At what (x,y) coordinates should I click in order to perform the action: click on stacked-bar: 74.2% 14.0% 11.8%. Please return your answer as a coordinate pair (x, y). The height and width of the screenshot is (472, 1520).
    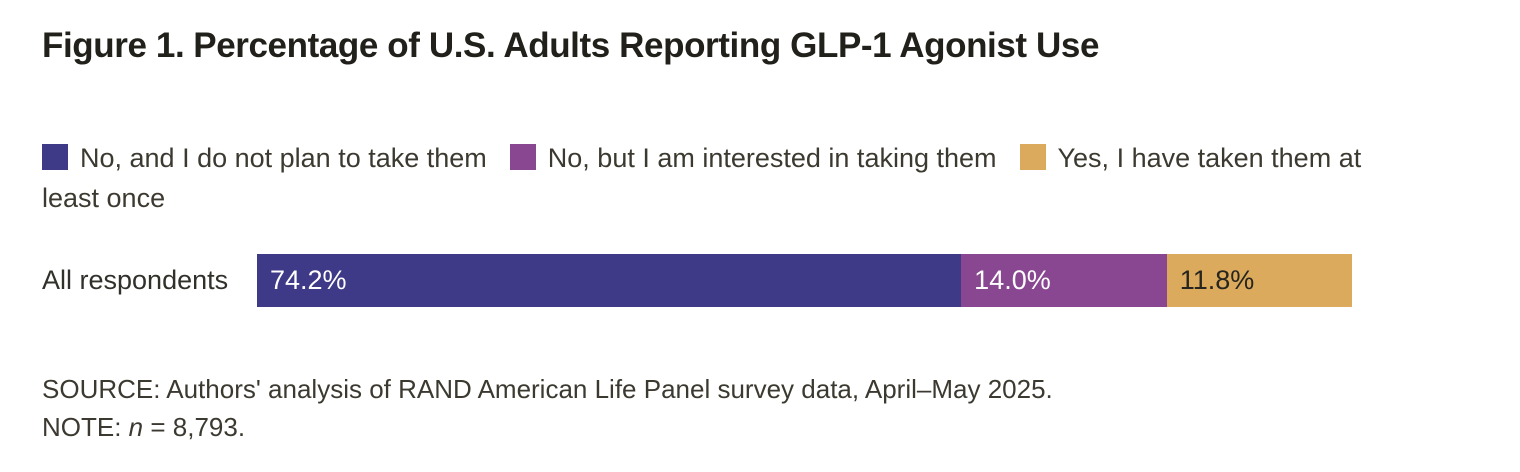
    Looking at the image, I should click on (804, 280).